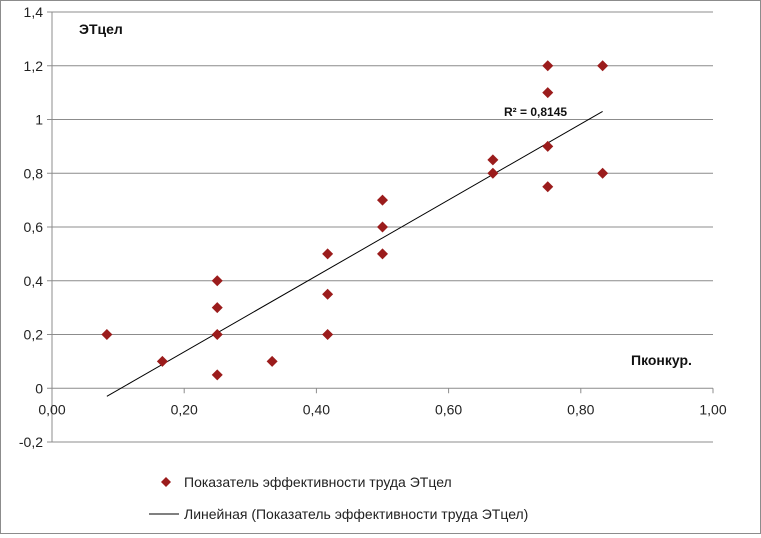 The height and width of the screenshot is (538, 761). Describe the element at coordinates (39, 388) in the screenshot. I see `y-tick-label: 0` at that location.